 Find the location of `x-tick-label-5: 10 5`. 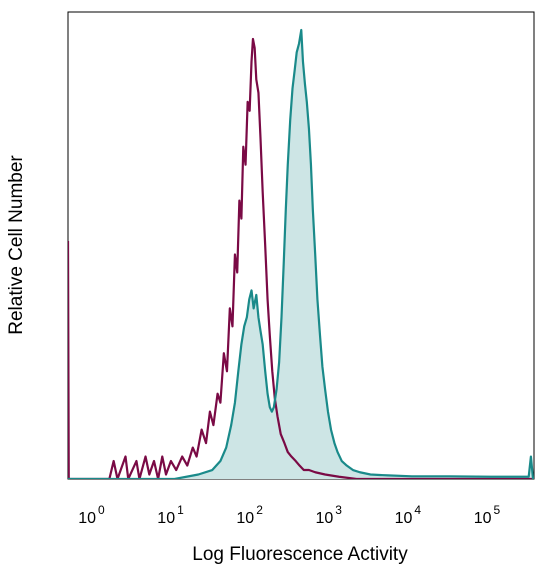

x-tick-label-5: 10 5 is located at coordinates (487, 515).